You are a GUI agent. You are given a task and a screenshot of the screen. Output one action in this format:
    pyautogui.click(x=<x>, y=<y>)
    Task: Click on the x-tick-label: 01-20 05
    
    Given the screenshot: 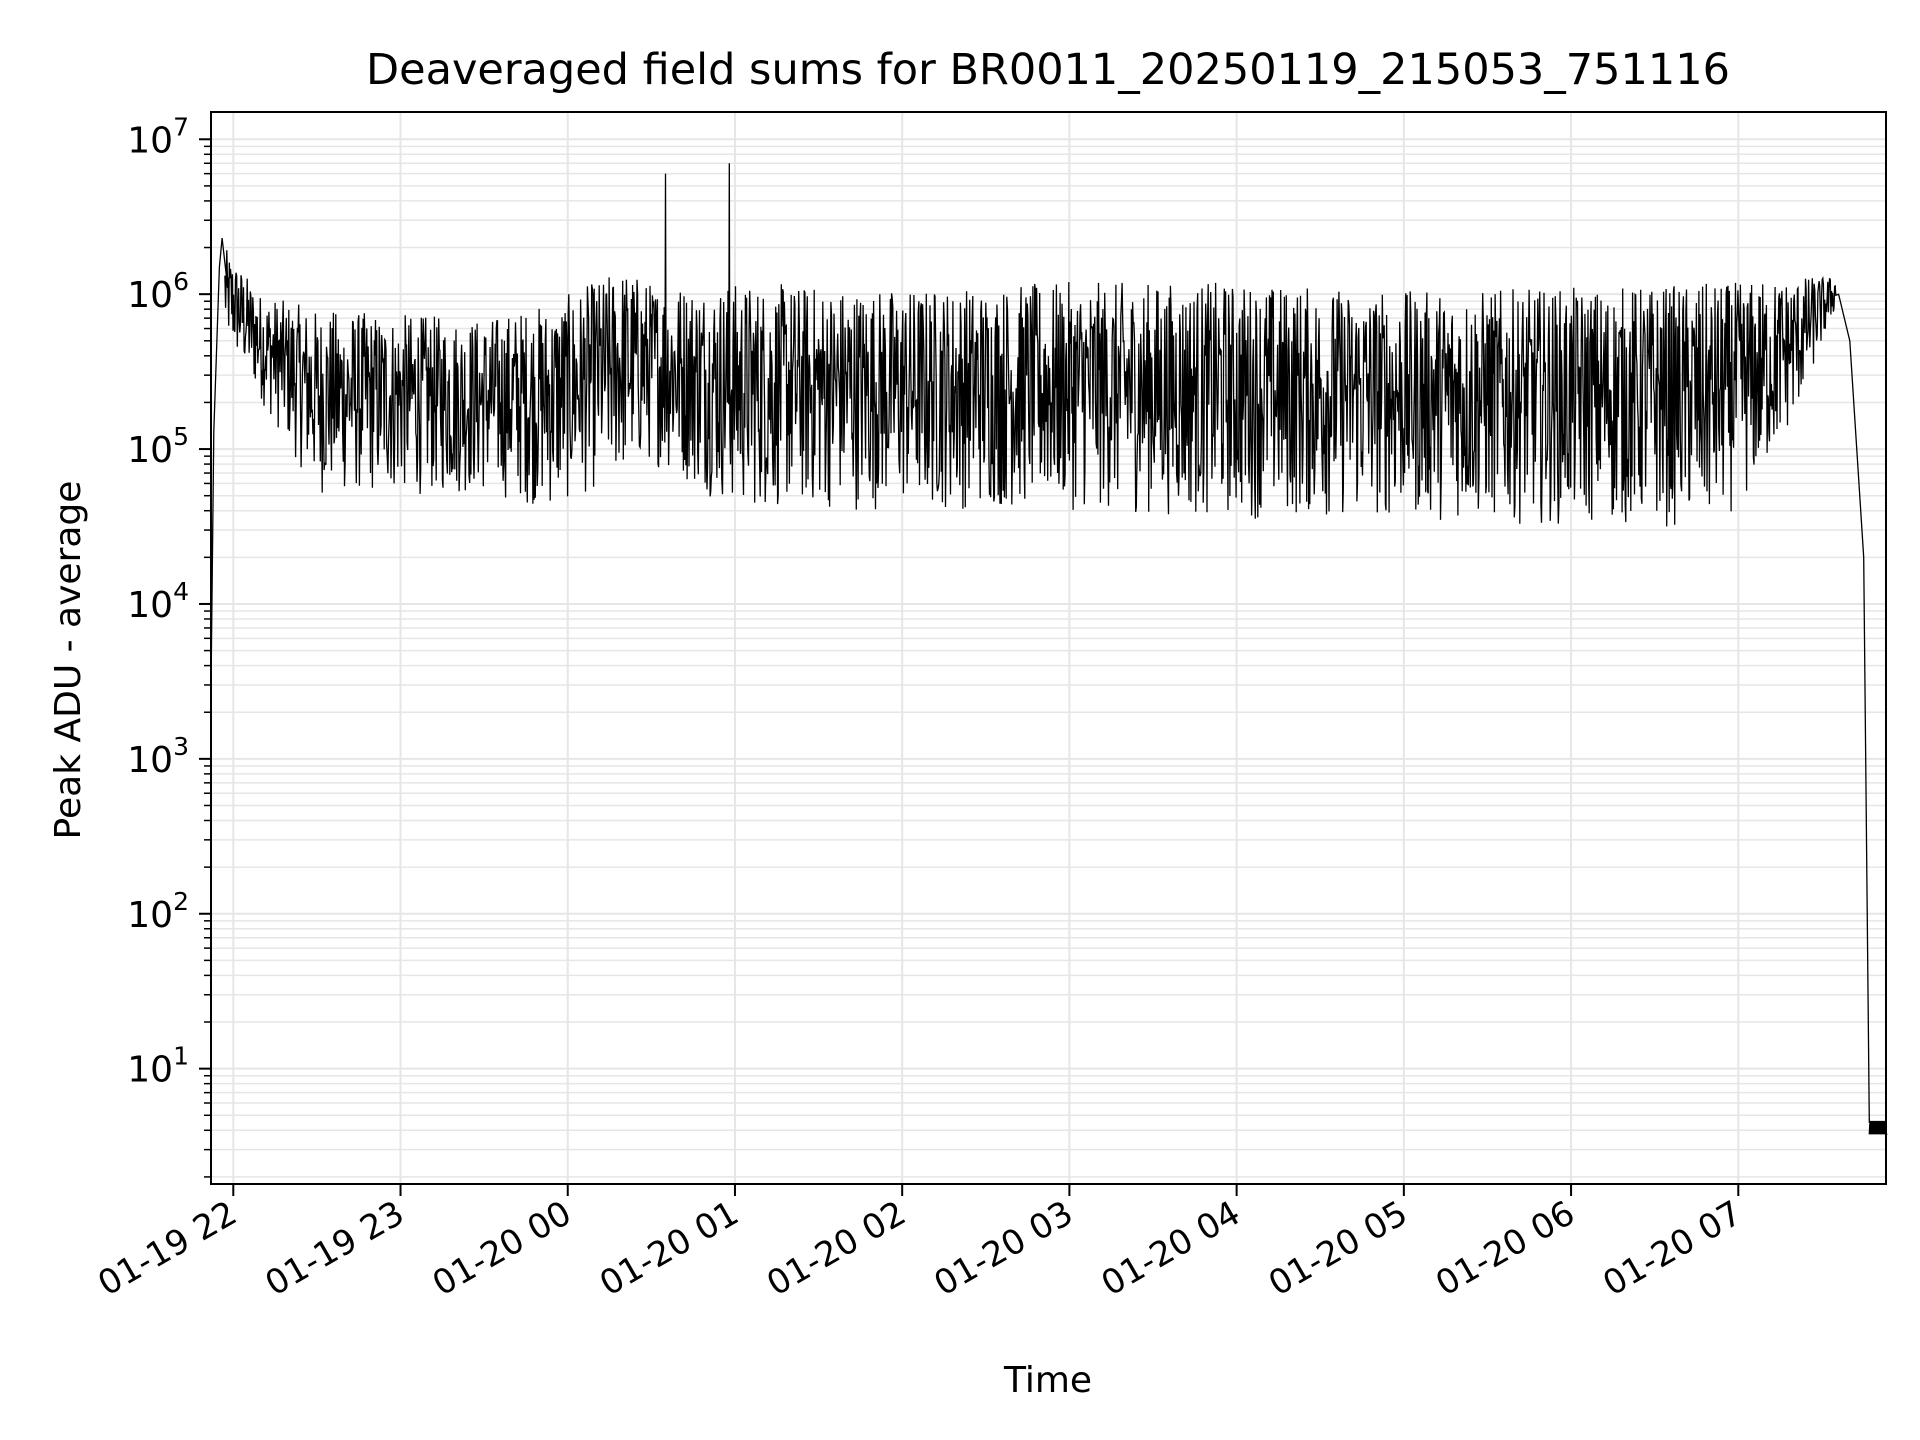 What is the action you would take?
    pyautogui.click(x=1338, y=1248)
    